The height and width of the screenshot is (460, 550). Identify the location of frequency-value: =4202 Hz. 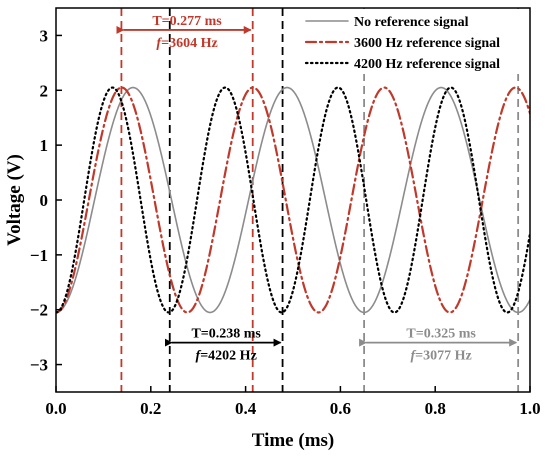
(228, 356).